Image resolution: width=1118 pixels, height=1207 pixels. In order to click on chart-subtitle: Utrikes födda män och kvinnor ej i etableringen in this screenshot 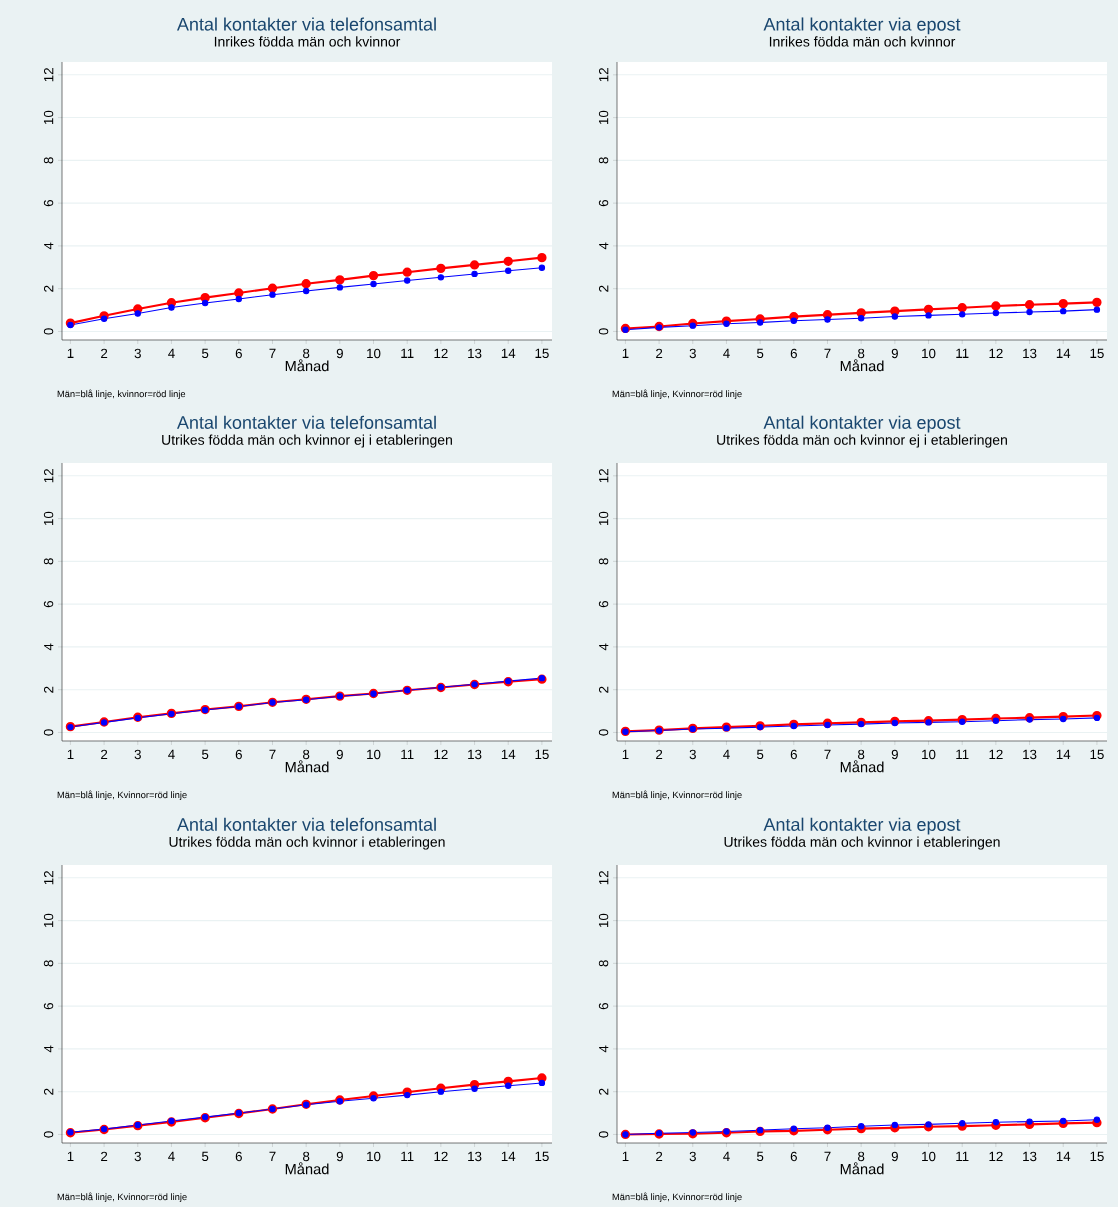, I will do `click(307, 441)`.